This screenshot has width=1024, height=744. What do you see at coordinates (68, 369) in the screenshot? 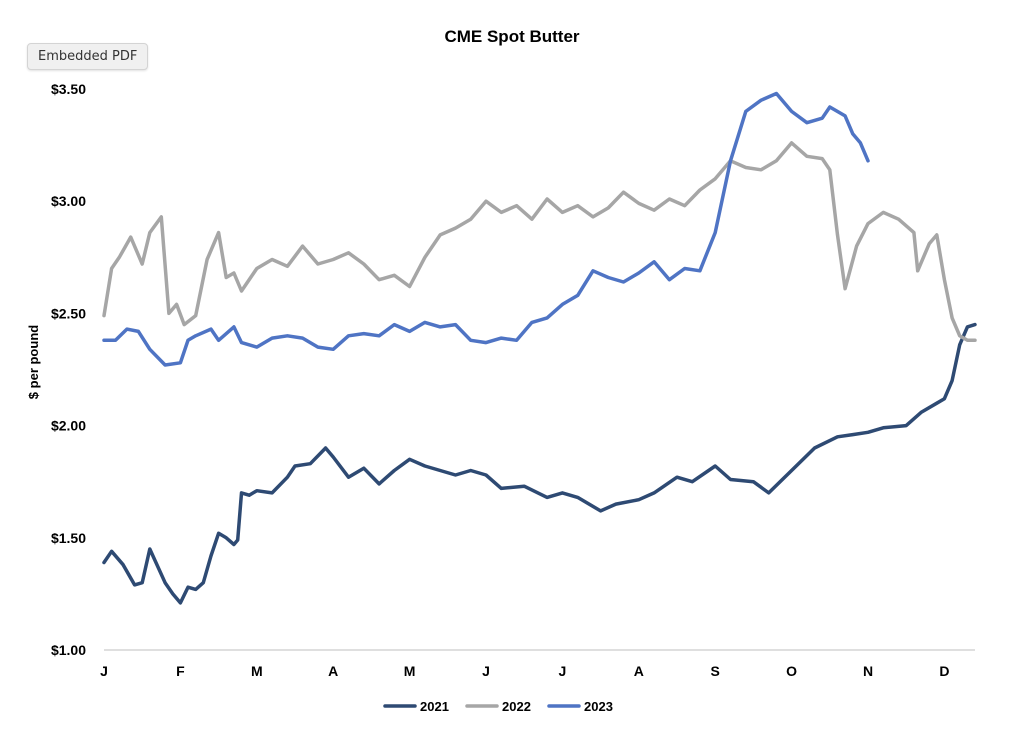
I see `y-tick-labels: $1.00 $1.50 $2.00 $2.50 $3.00 $3.50` at bounding box center [68, 369].